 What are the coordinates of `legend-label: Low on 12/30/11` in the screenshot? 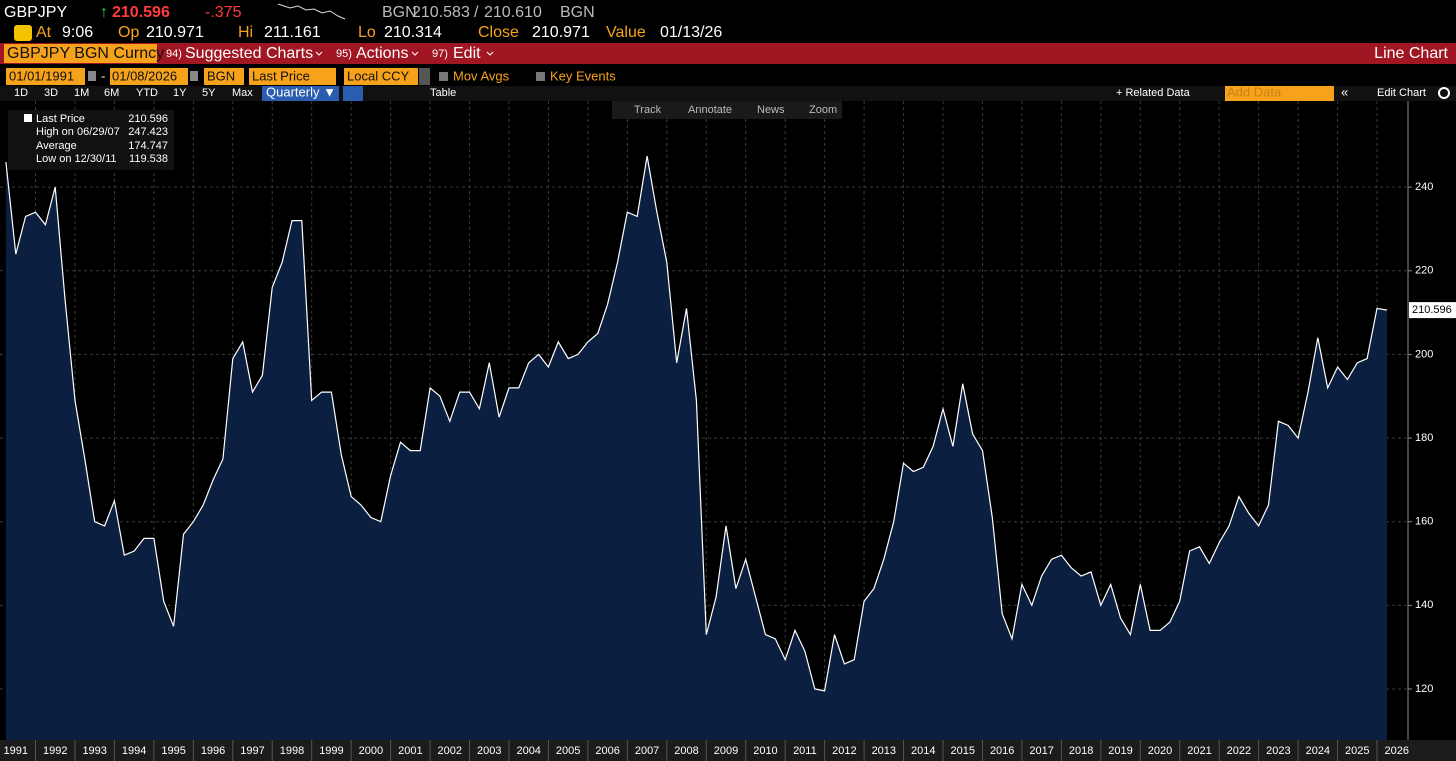 It's located at (76, 159).